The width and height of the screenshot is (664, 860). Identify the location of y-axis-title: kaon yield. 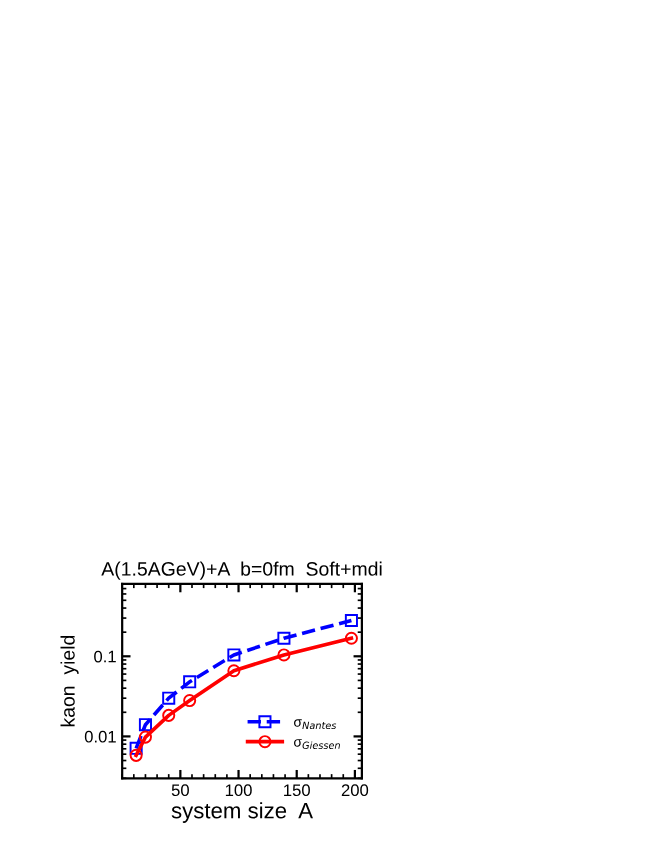
(69, 681).